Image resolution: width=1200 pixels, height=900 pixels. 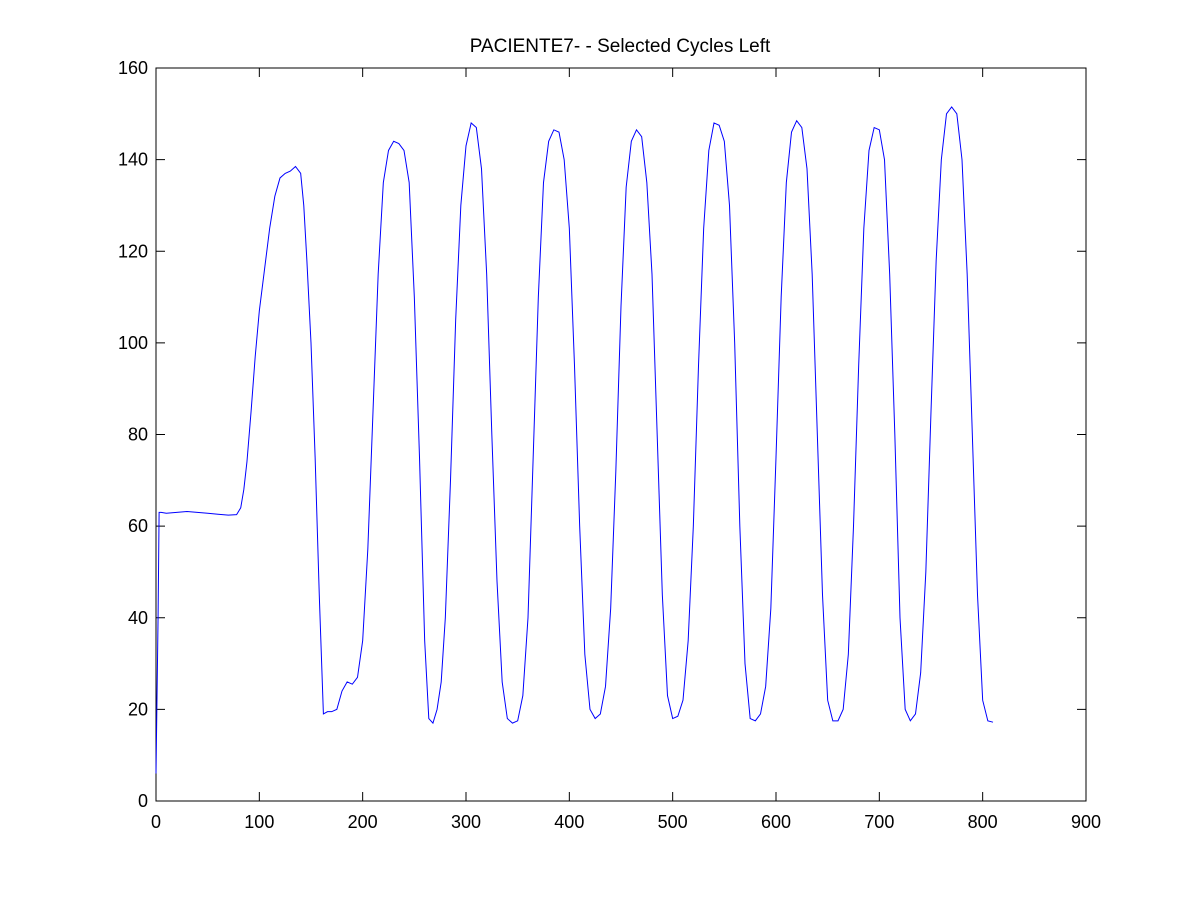 What do you see at coordinates (620, 46) in the screenshot?
I see `chart-title: PACIENTE7- - Selected Cycles Left` at bounding box center [620, 46].